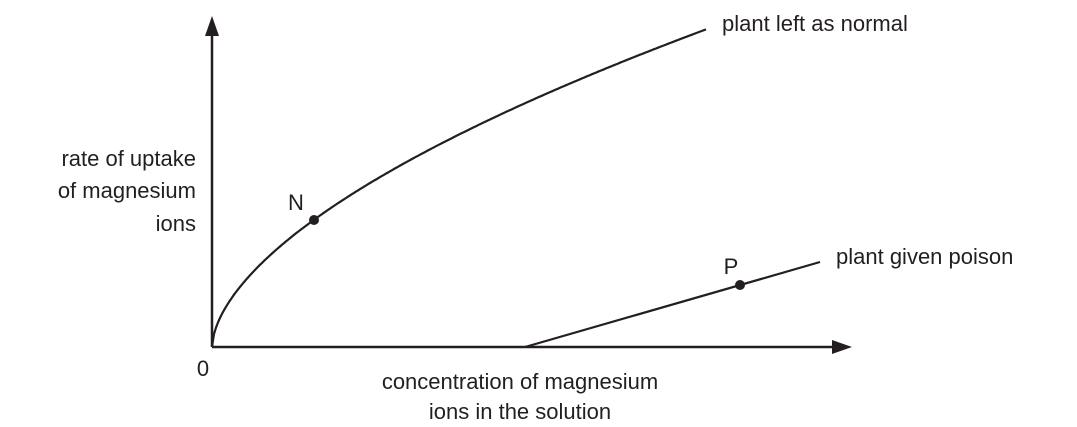 The width and height of the screenshot is (1077, 427). What do you see at coordinates (203, 368) in the screenshot?
I see `origin-label: 0` at bounding box center [203, 368].